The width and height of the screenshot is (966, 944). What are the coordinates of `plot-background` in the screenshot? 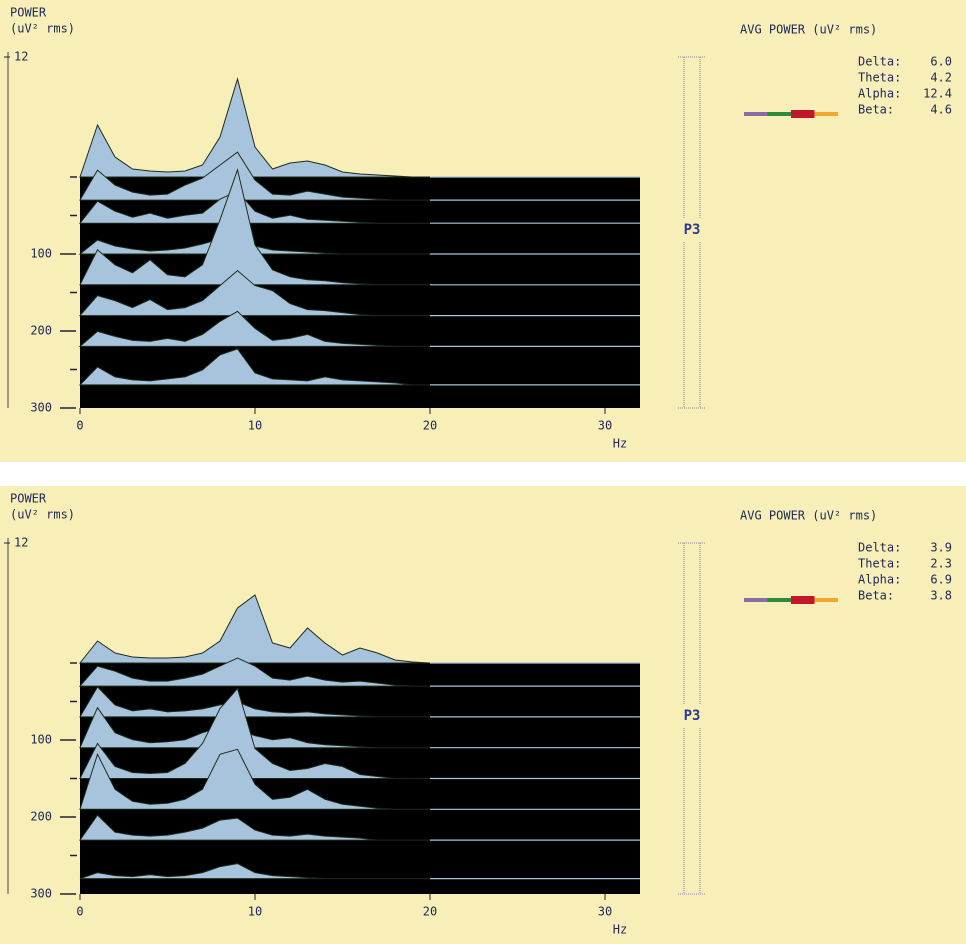 It's located at (360, 292).